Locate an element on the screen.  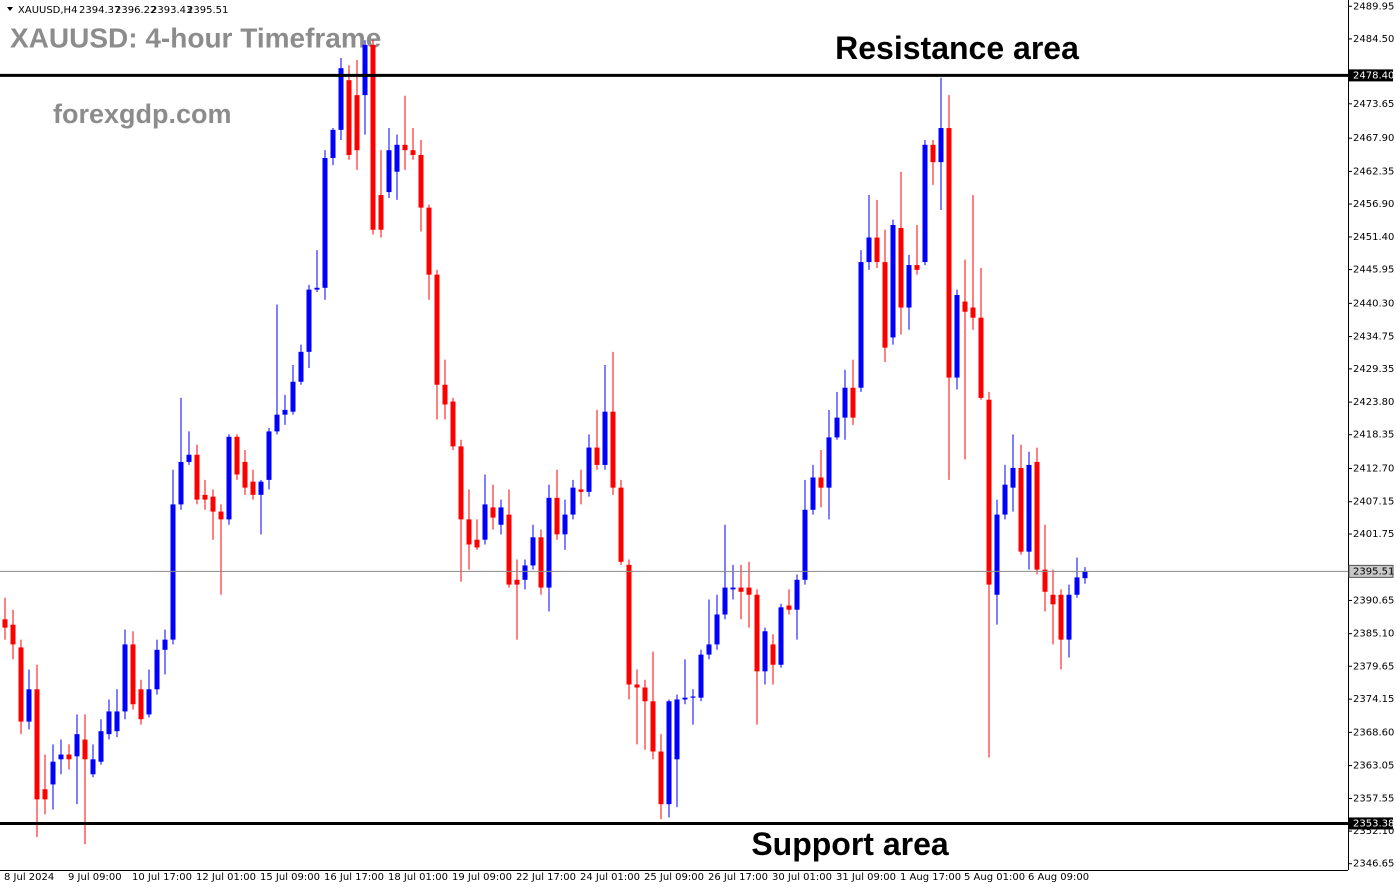
level-name: Support area is located at coordinates (850, 844).